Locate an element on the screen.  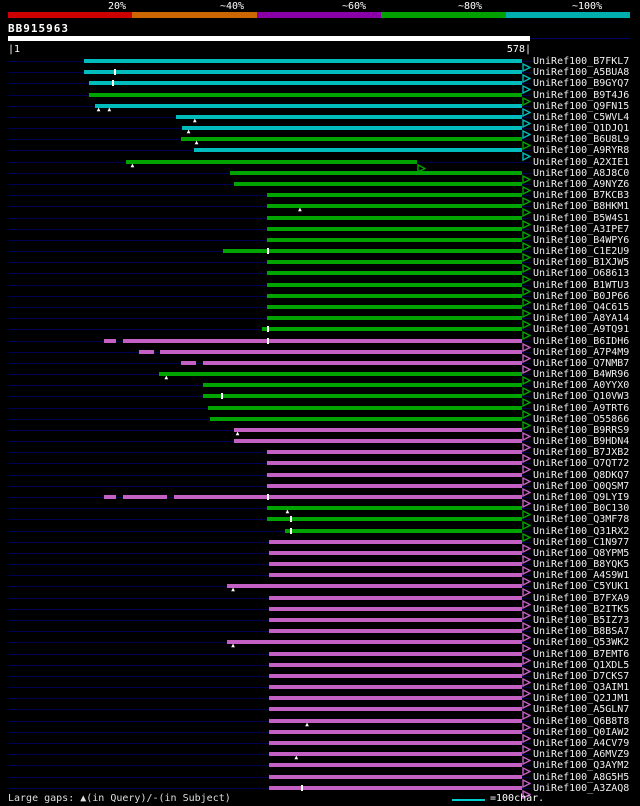
hit-label: UniRef100_Q3AYM2 is located at coordinates (581, 766).